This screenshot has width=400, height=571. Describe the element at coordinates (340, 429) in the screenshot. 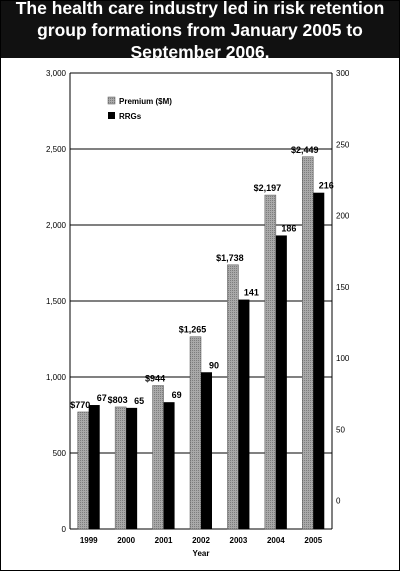

I see `y-right-tick-label: 50` at that location.